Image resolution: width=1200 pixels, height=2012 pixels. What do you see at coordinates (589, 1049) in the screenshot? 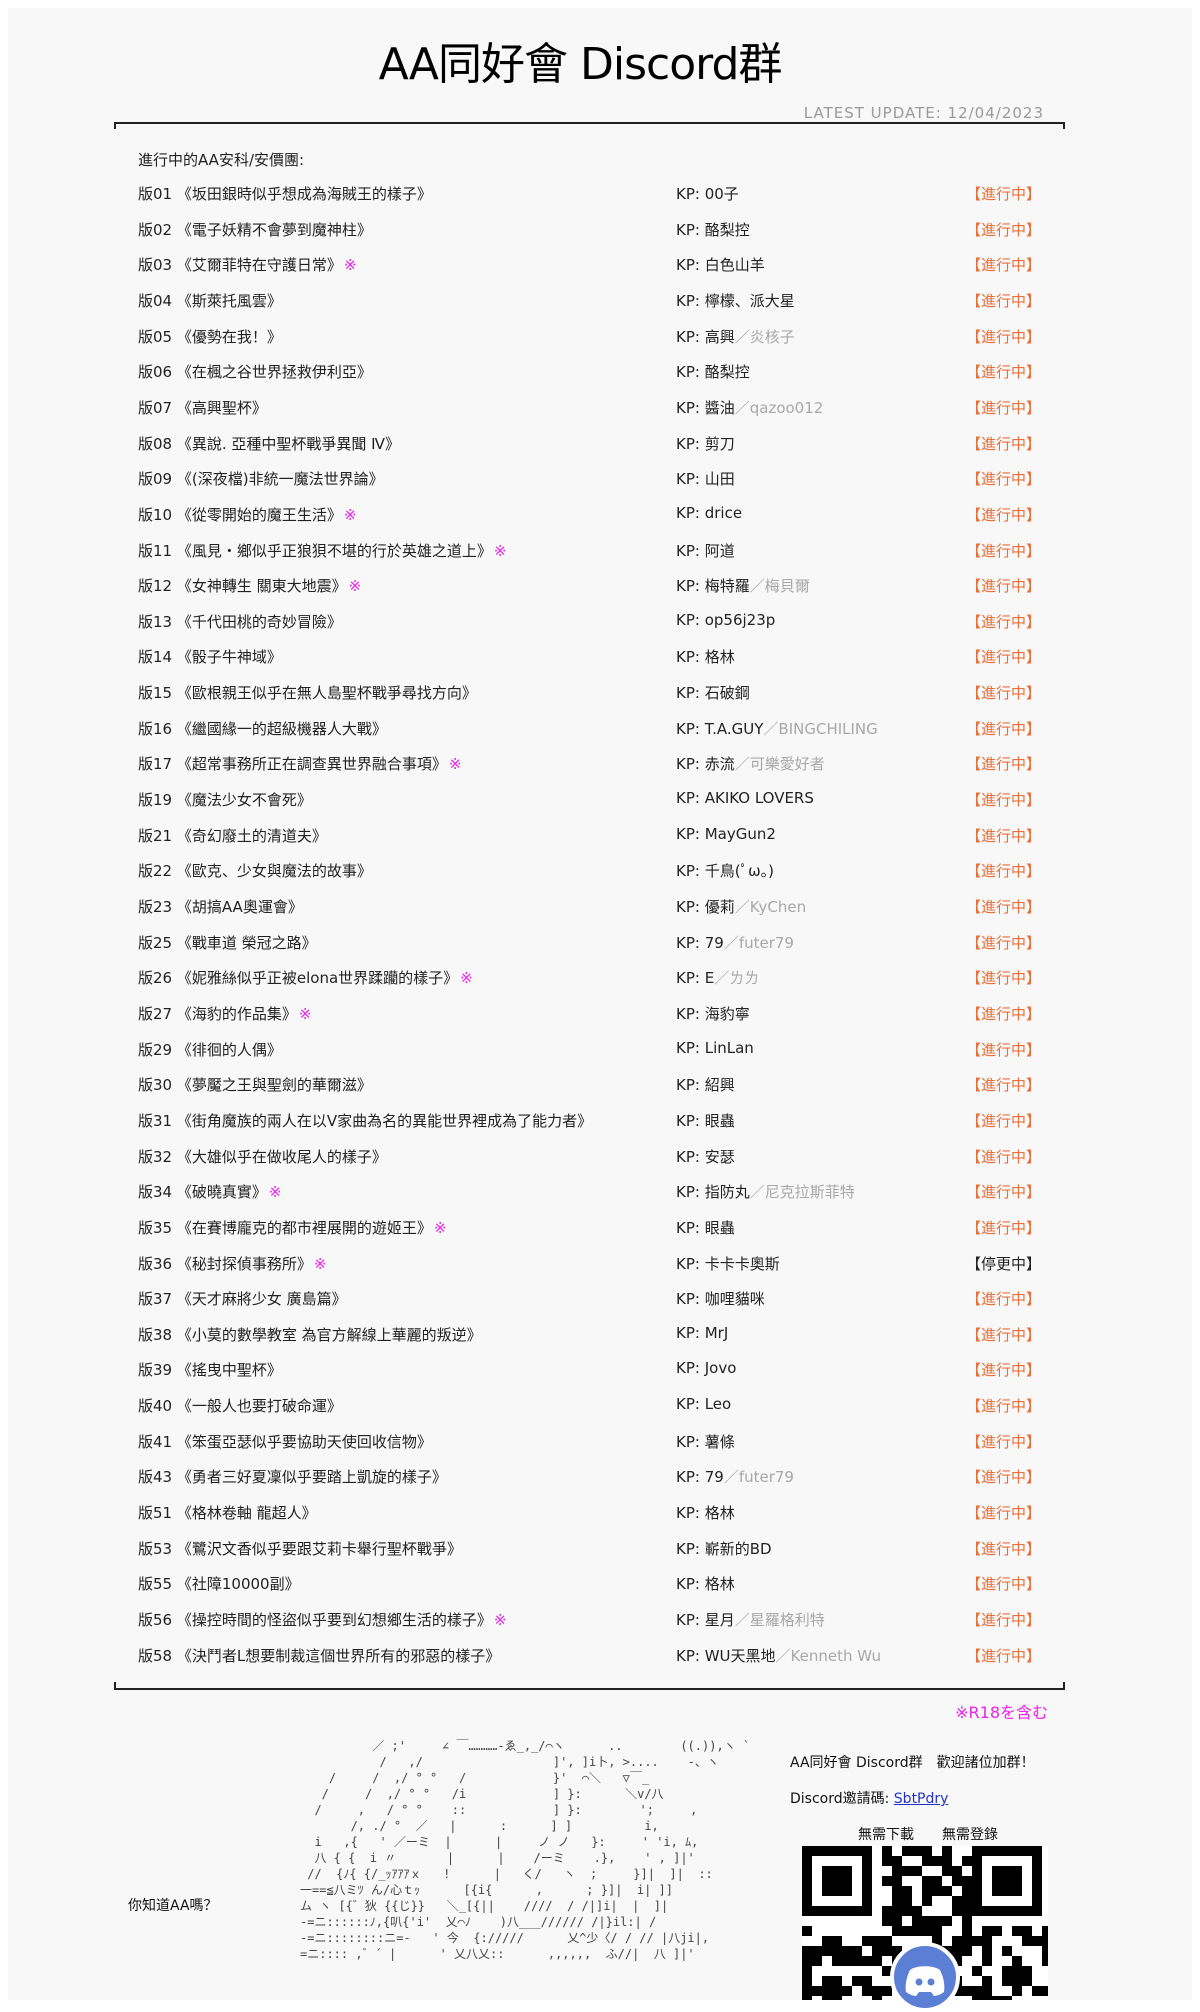
I see `list-item: 版29 《徘徊的人偶》 KP: LinLan 【進行中】` at bounding box center [589, 1049].